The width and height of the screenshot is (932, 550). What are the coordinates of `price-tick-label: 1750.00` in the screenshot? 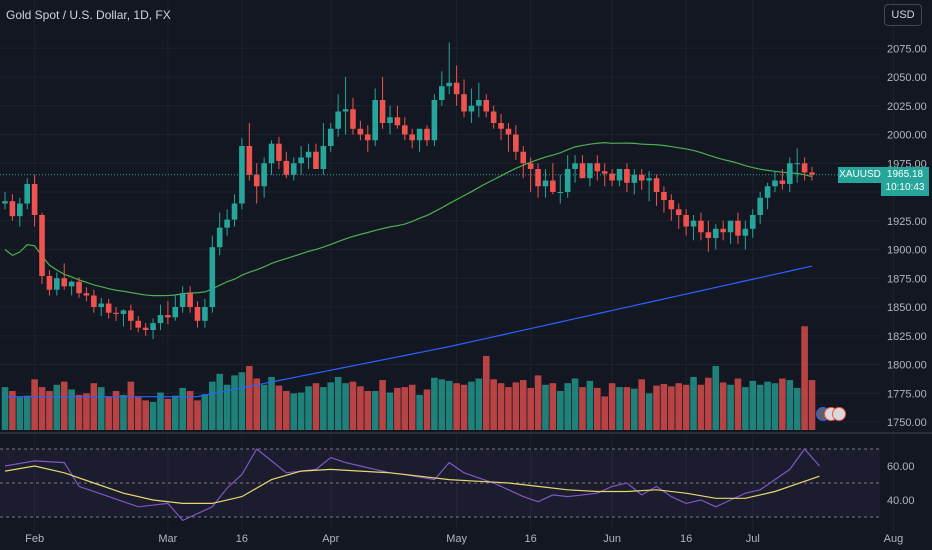 It's located at (907, 423).